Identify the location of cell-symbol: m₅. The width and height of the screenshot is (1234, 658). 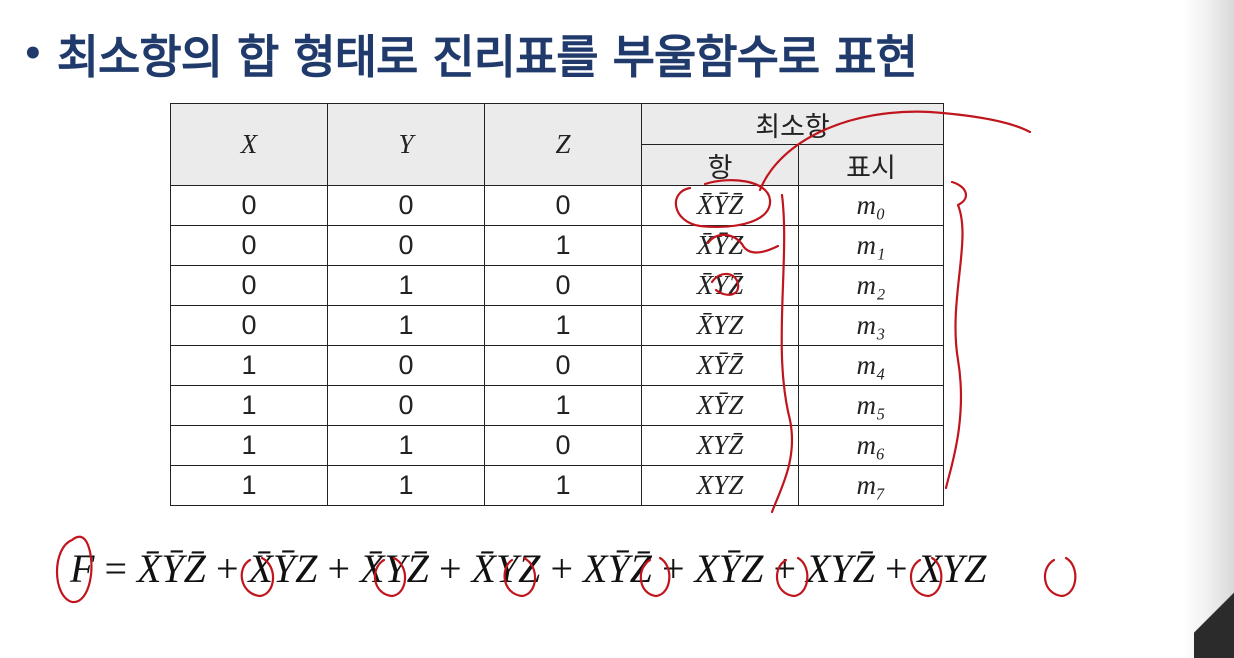
(871, 405).